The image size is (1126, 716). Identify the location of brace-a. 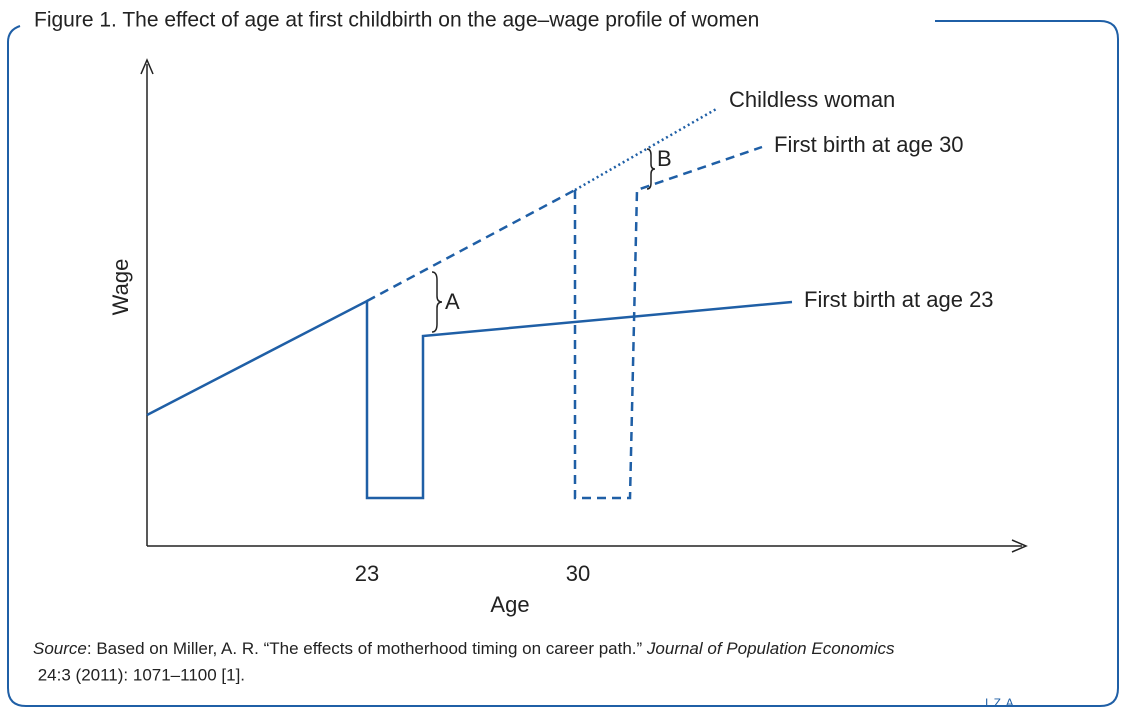
(437, 302).